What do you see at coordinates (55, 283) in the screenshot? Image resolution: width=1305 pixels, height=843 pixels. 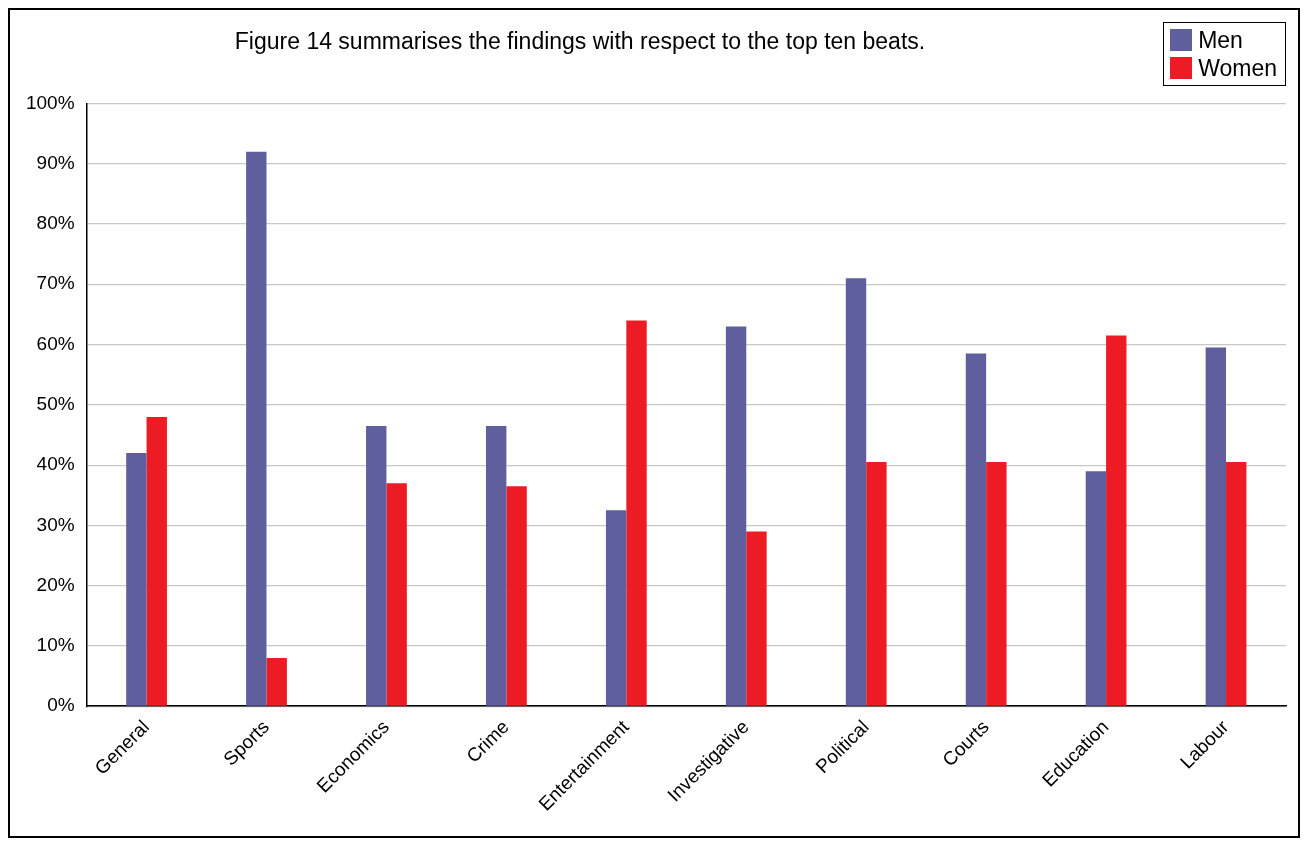 I see `y-tick-label: 70%` at bounding box center [55, 283].